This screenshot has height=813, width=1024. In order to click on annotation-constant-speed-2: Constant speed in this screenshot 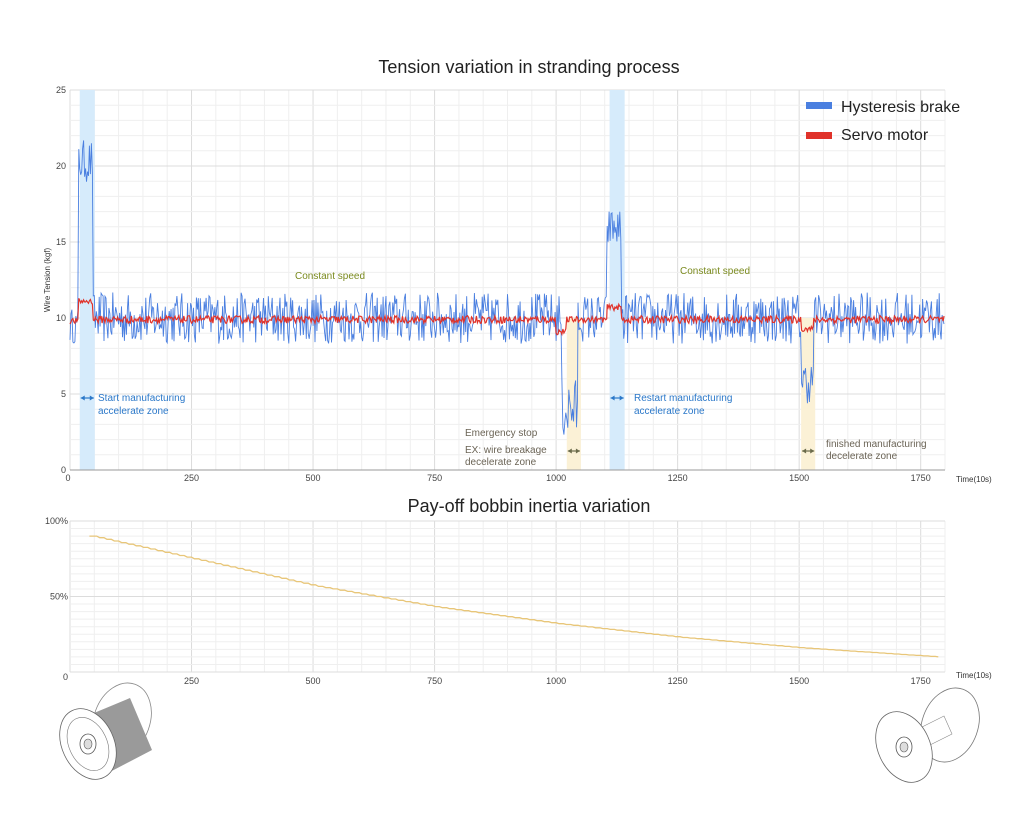, I will do `click(715, 271)`.